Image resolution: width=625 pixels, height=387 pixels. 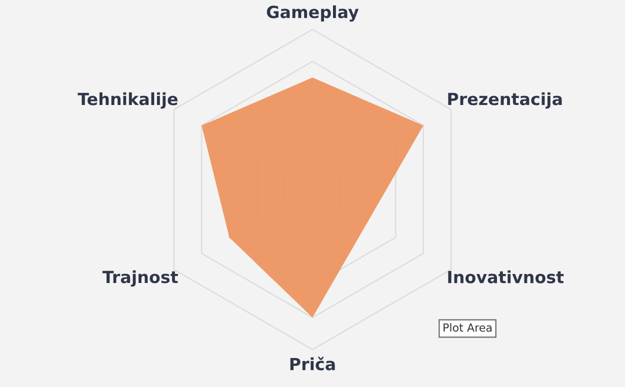 I want to click on spoke-label: Gameplay, so click(x=312, y=13).